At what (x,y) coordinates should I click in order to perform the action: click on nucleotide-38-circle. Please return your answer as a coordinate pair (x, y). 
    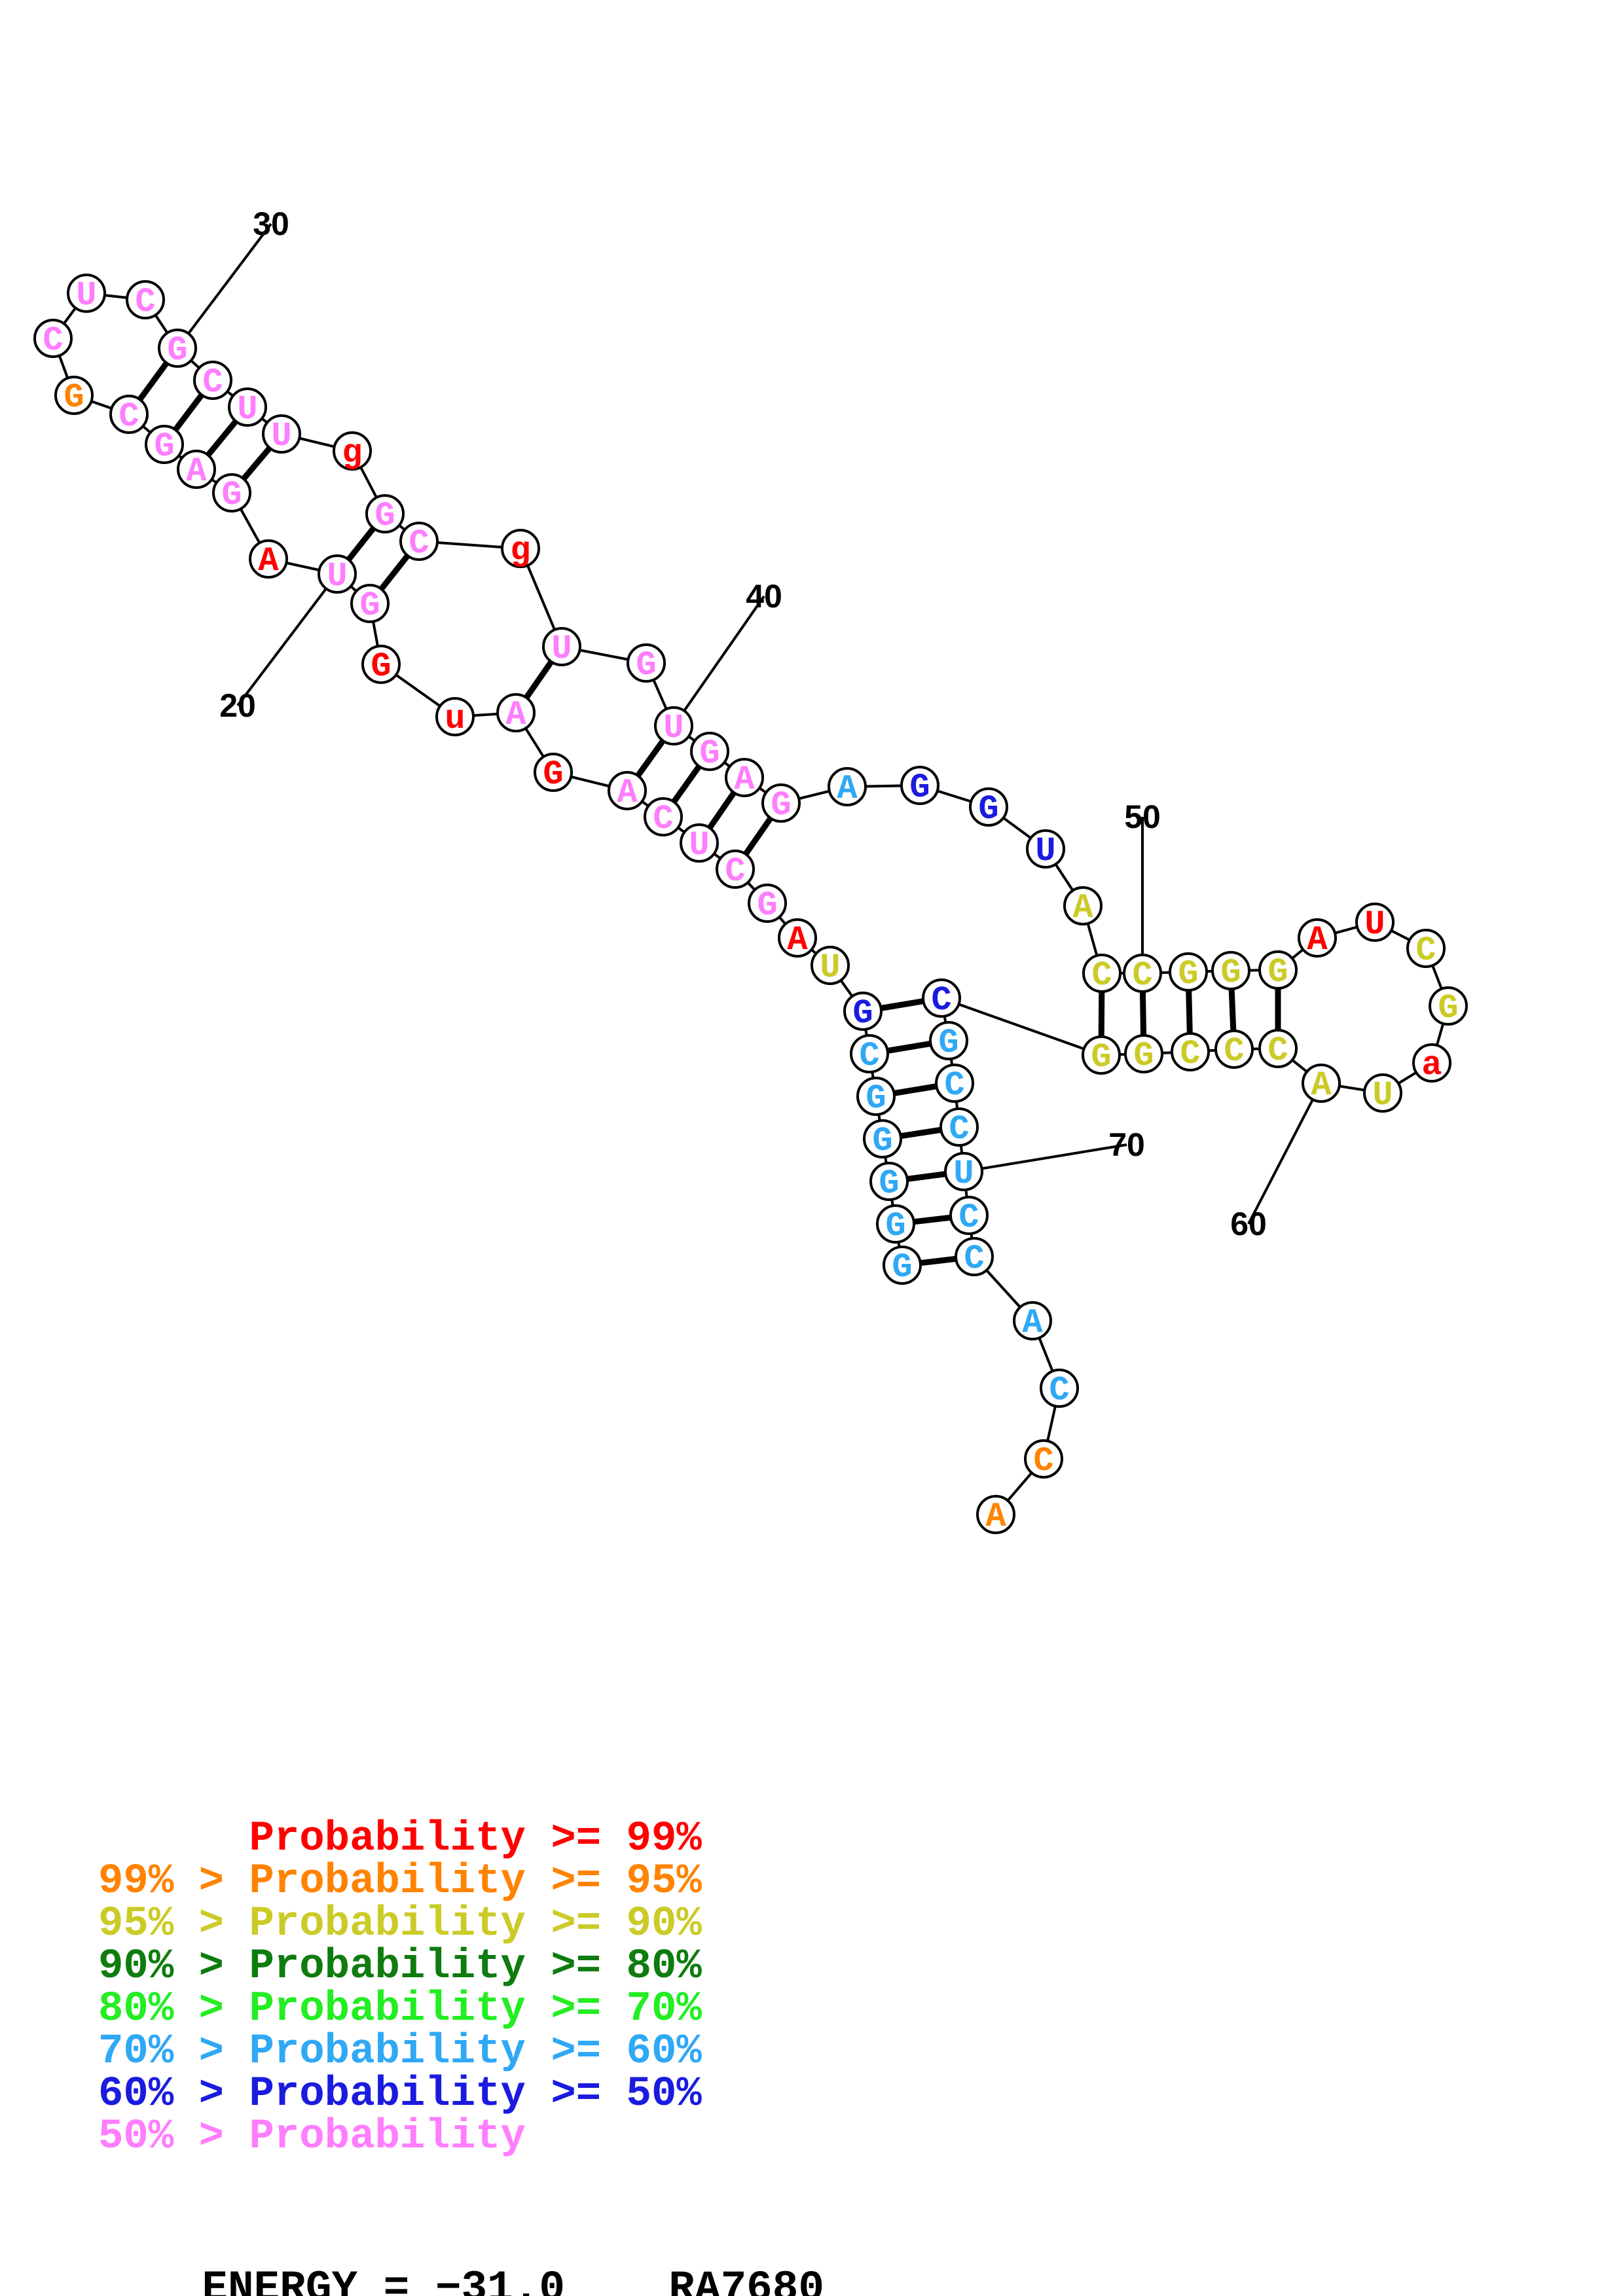
    Looking at the image, I should click on (561, 646).